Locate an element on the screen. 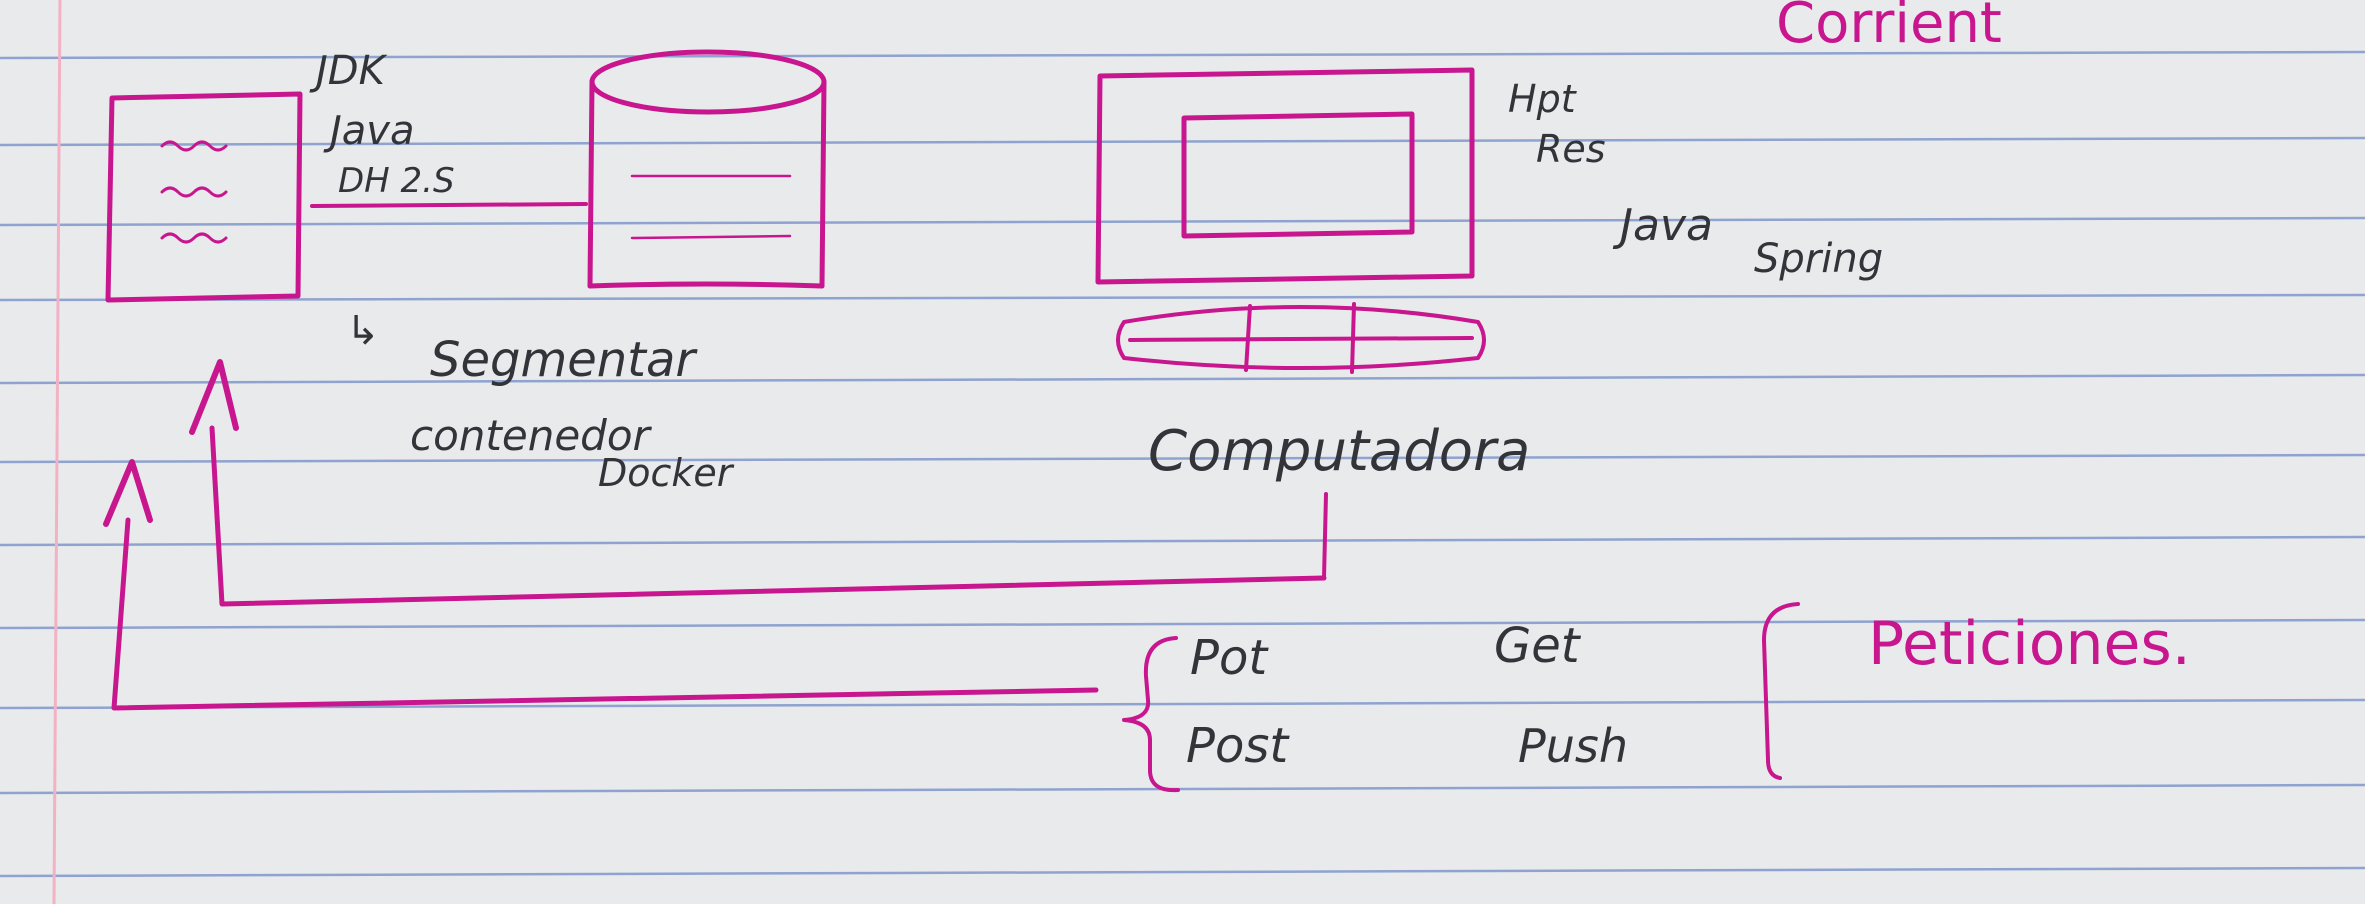 This screenshot has height=904, width=2365. label-contenedor: contenedor is located at coordinates (531, 435).